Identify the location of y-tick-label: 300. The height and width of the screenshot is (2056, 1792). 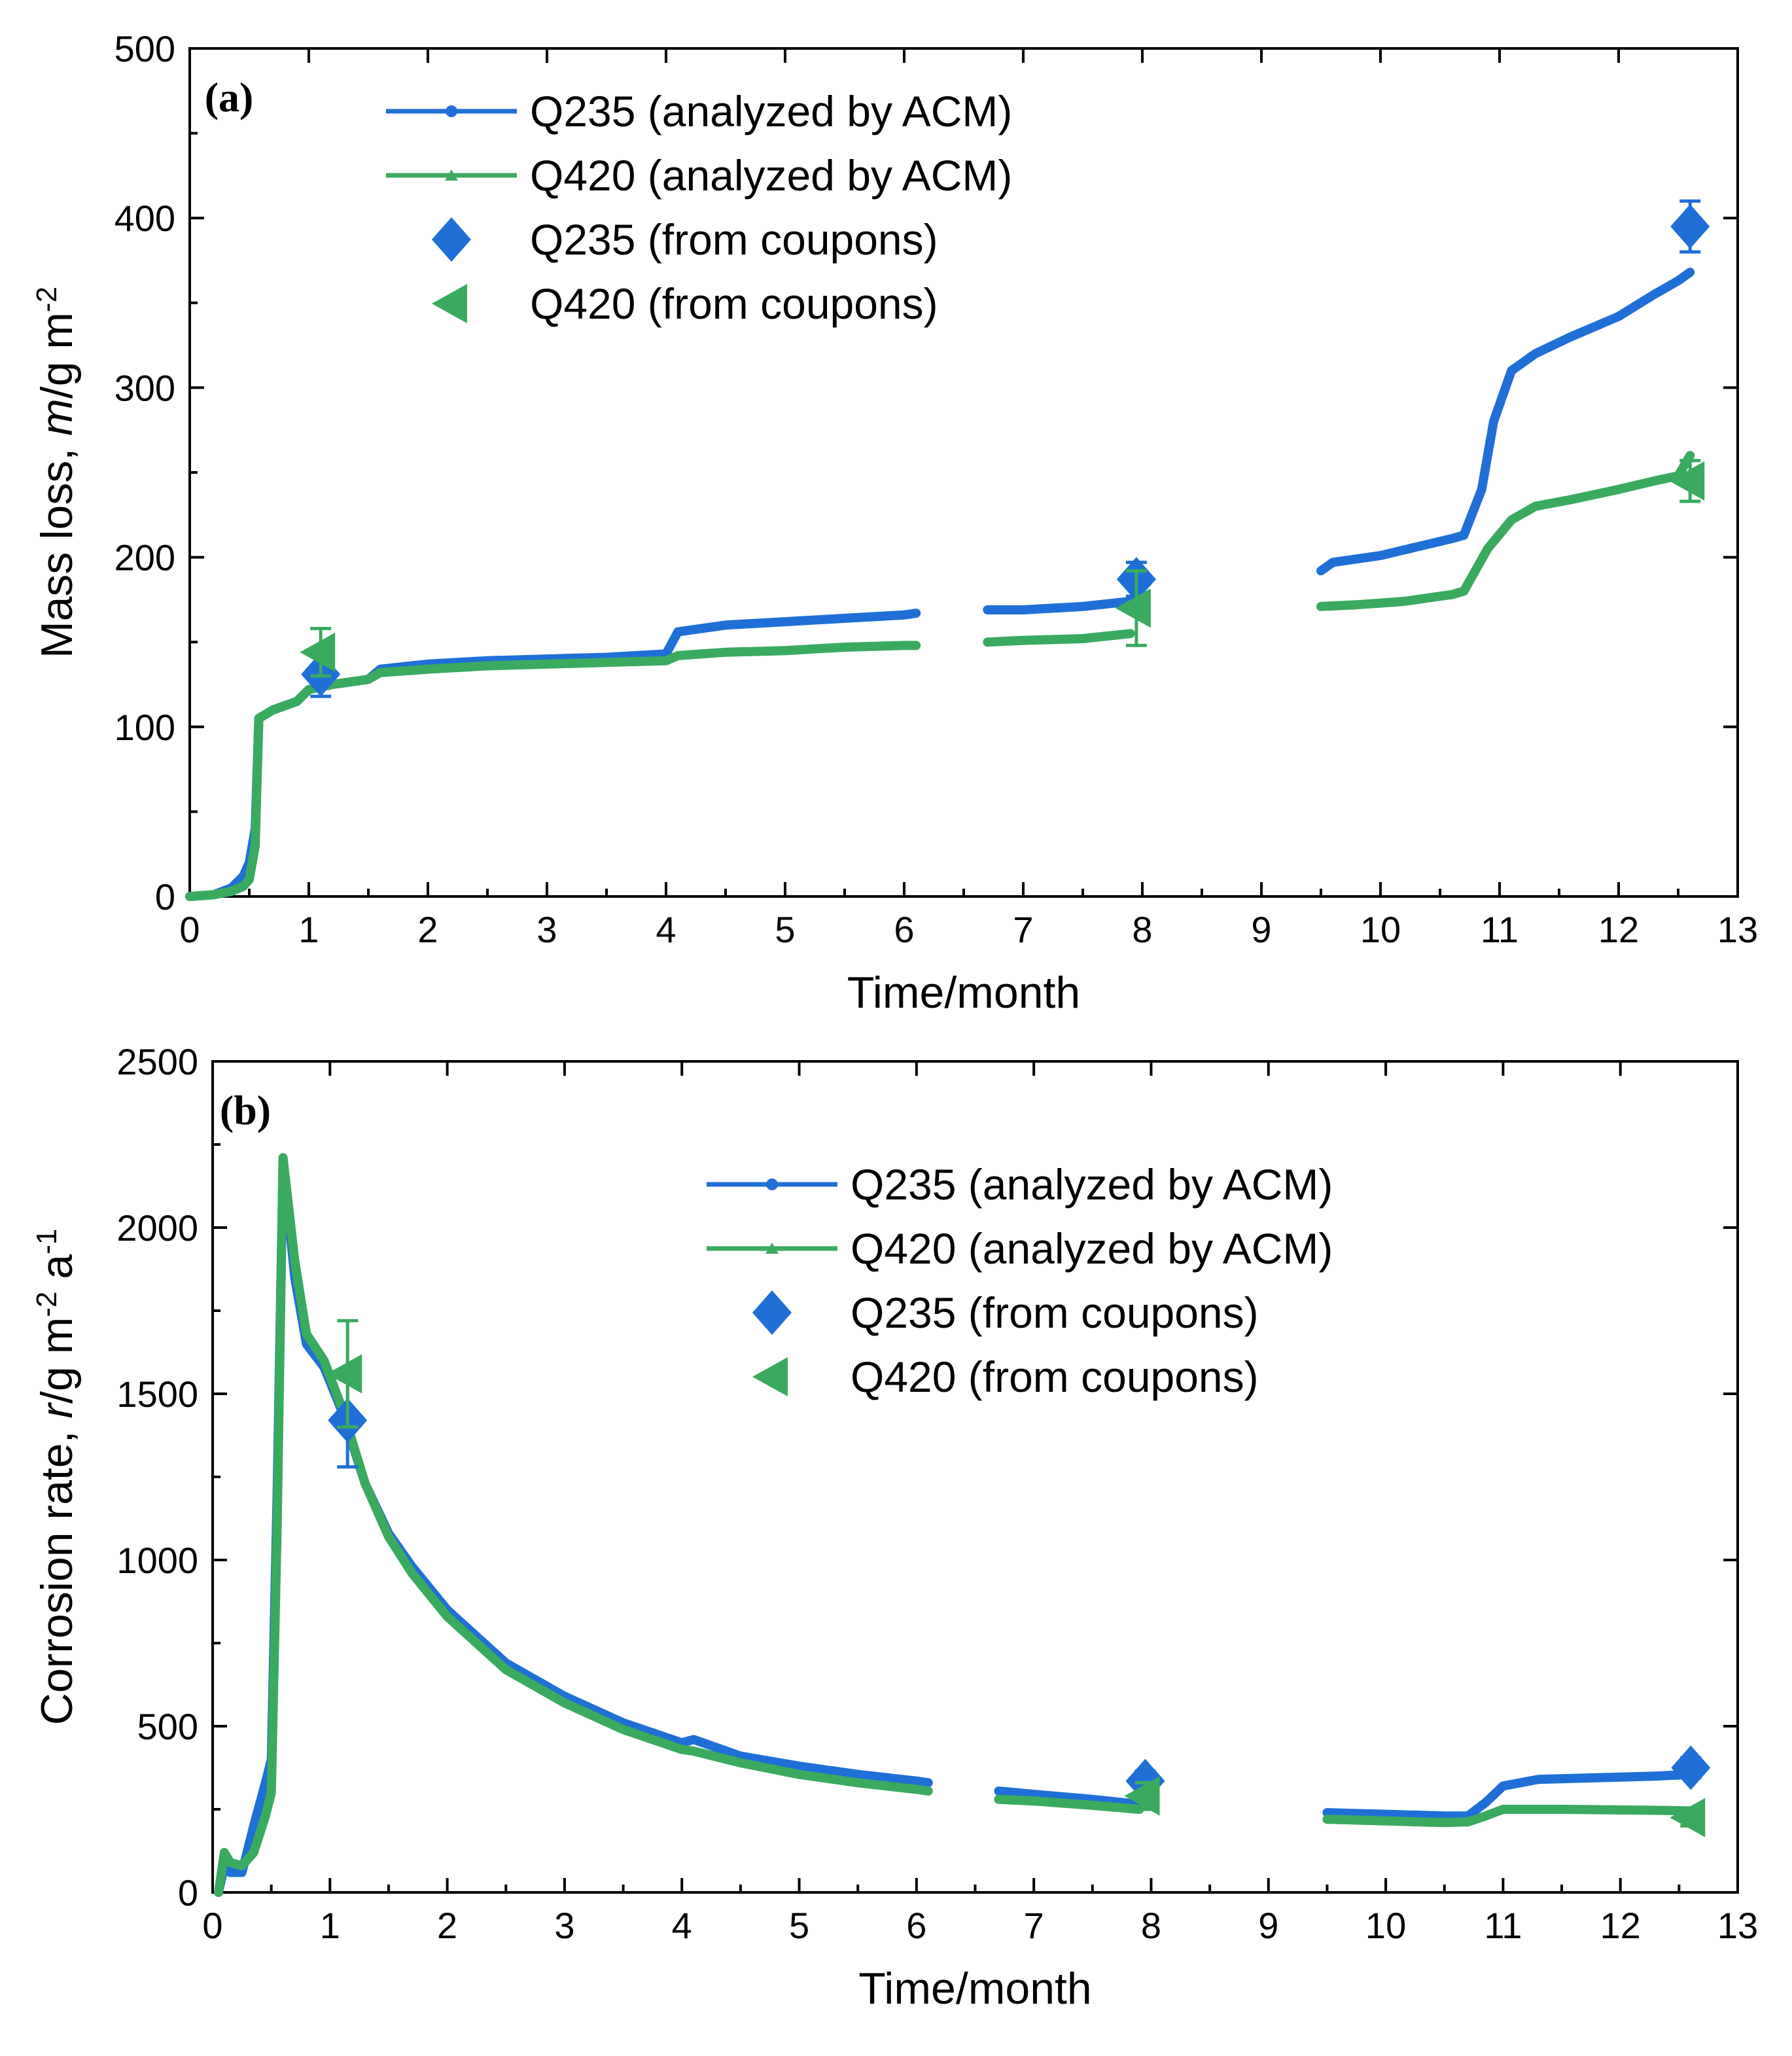
(144, 387).